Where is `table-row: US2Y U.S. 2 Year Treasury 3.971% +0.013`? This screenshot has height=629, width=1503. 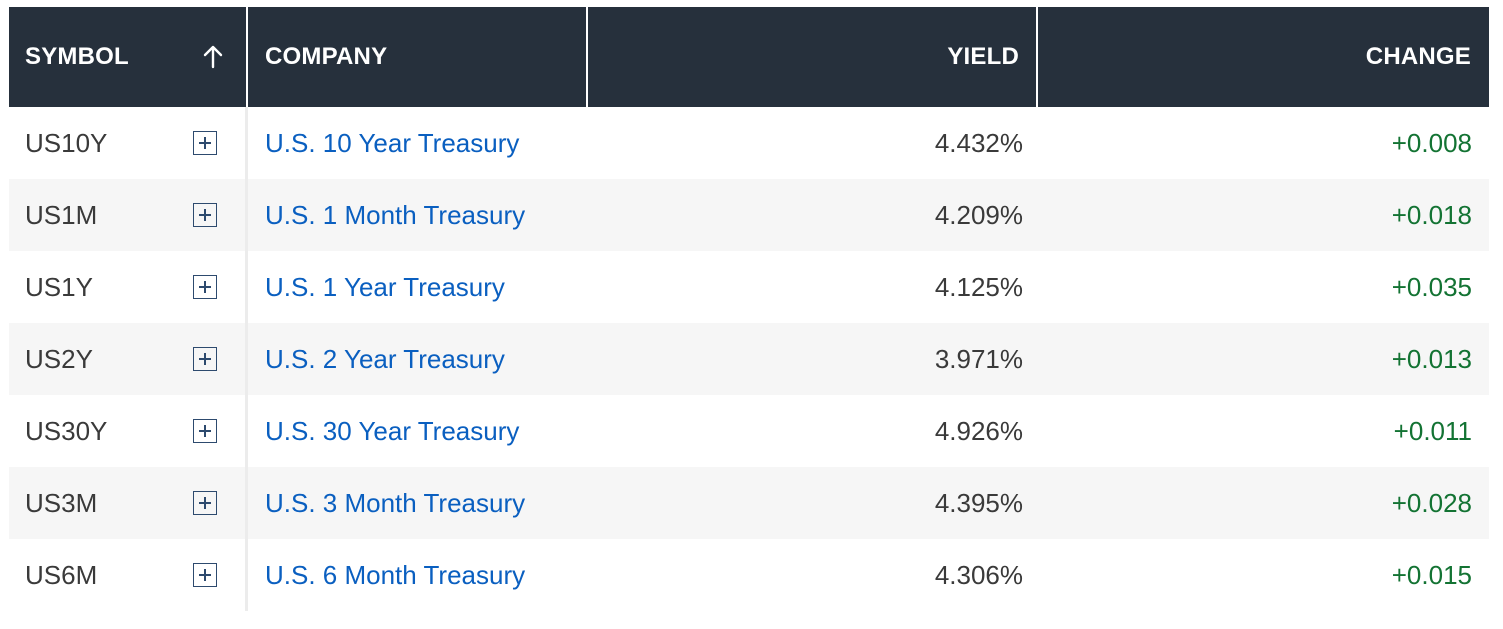 table-row: US2Y U.S. 2 Year Treasury 3.971% +0.013 is located at coordinates (749, 359).